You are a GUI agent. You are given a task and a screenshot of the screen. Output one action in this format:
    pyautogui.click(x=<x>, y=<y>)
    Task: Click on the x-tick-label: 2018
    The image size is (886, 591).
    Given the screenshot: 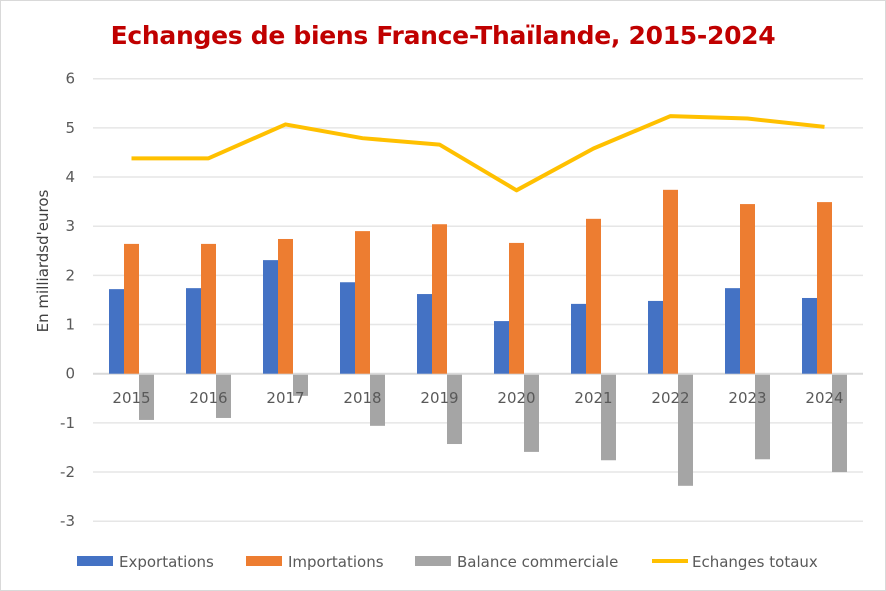 What is the action you would take?
    pyautogui.click(x=362, y=398)
    